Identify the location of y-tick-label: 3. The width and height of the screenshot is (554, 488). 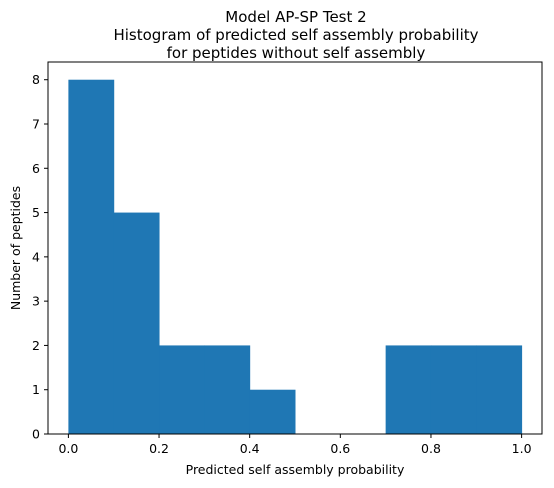
(36, 301).